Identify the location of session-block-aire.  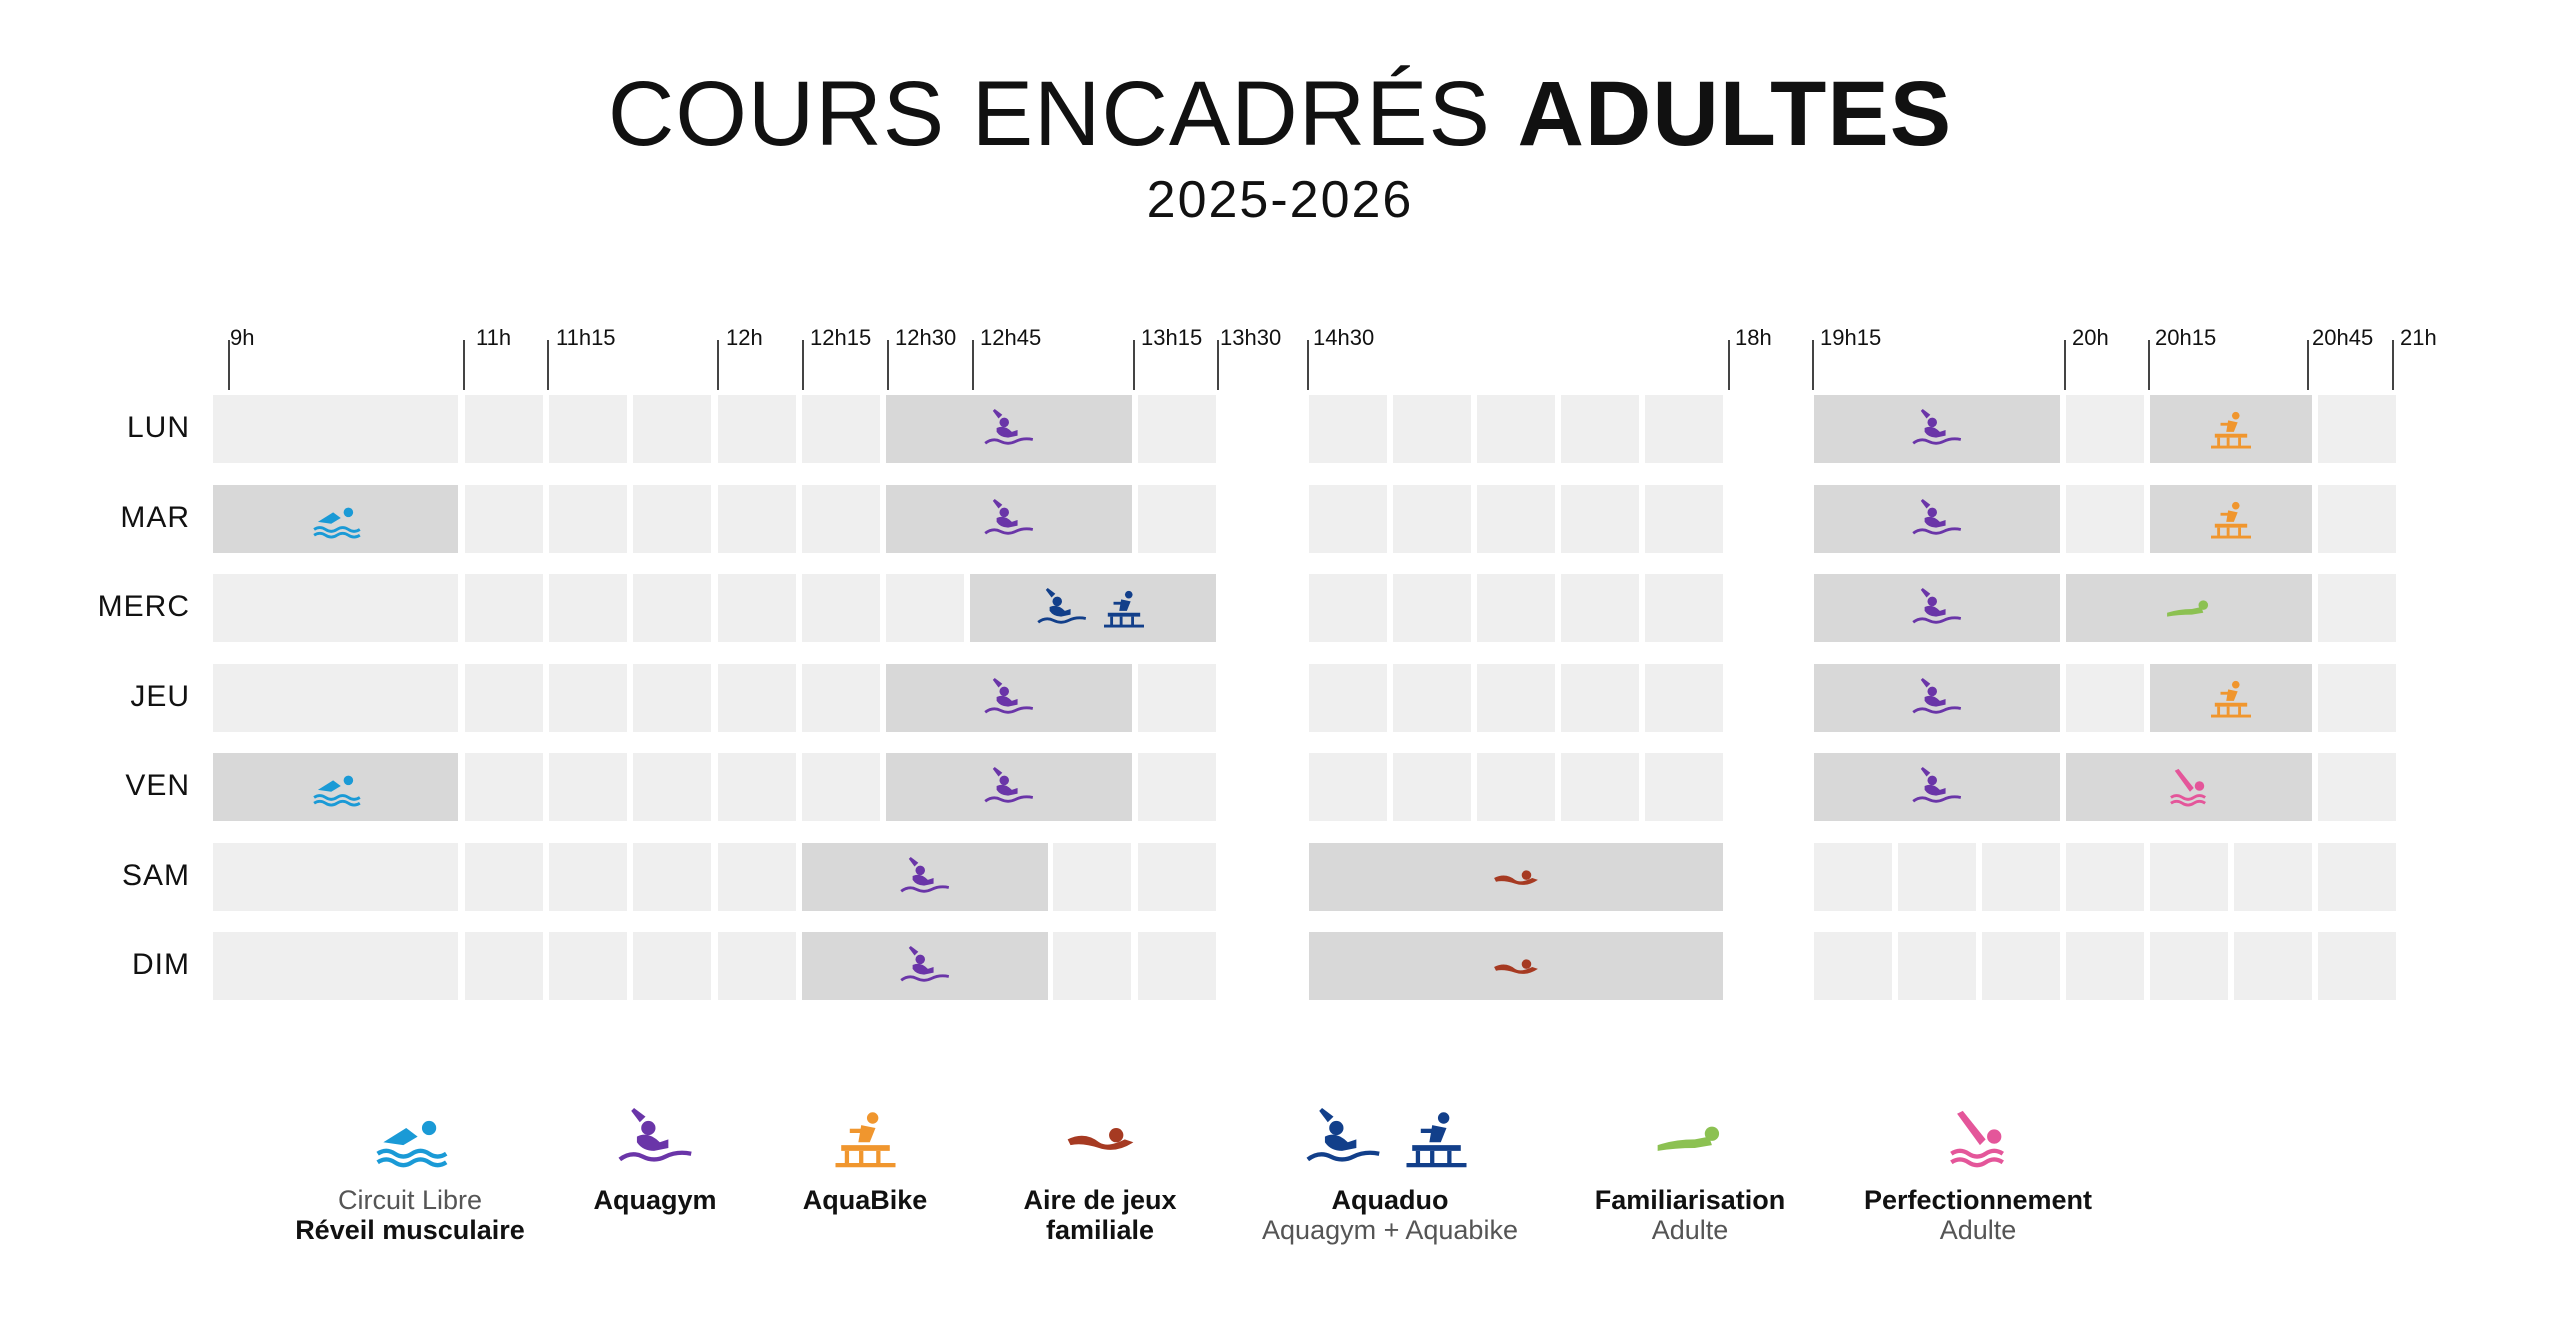
(1516, 966).